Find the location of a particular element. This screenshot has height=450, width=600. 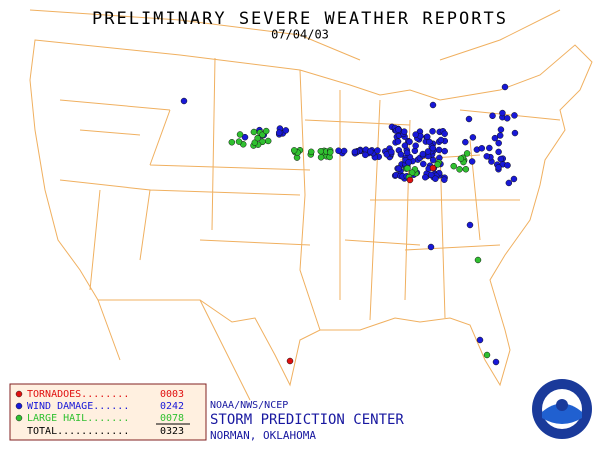

noaa-logo is located at coordinates (562, 409).